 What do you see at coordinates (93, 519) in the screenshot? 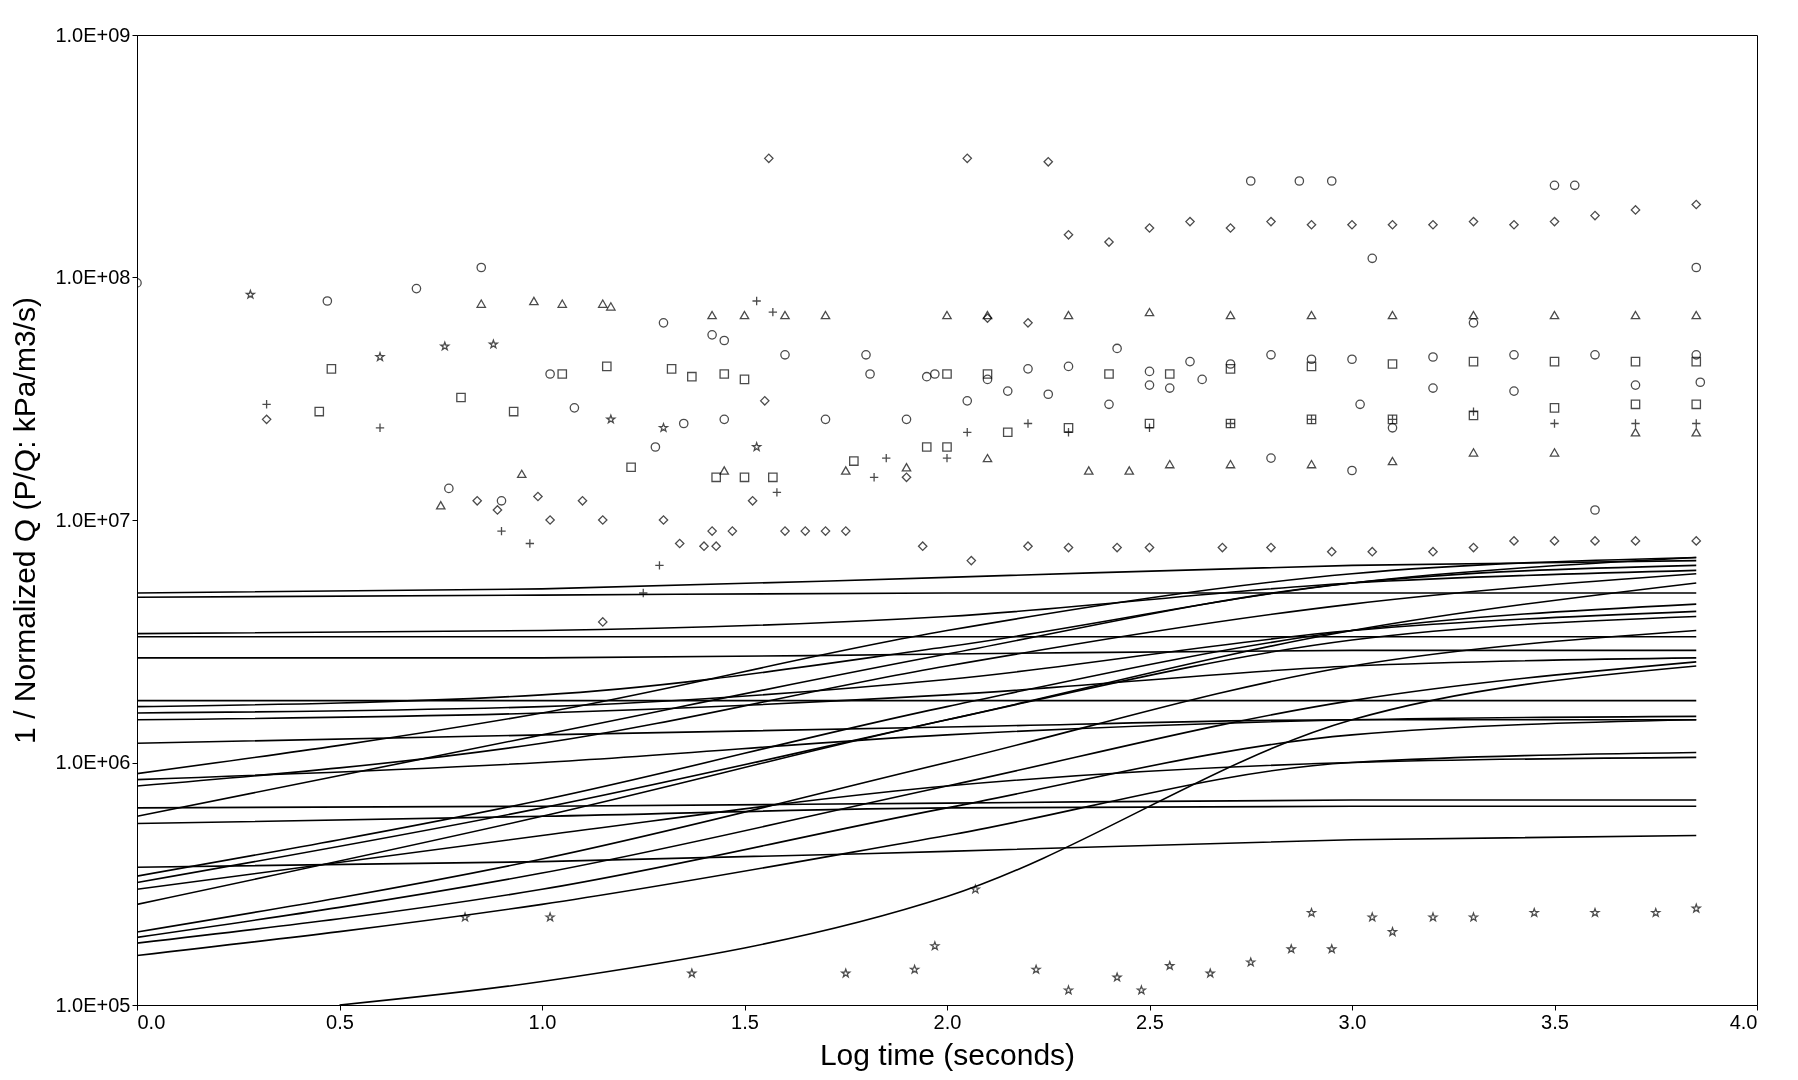
I see `y-tick-label: 1.0E+07` at bounding box center [93, 519].